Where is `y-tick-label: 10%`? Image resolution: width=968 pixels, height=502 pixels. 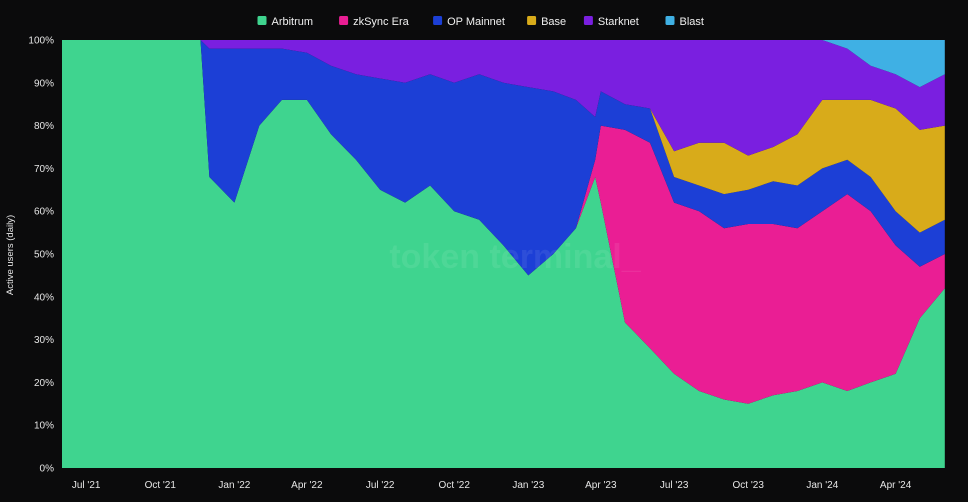 y-tick-label: 10% is located at coordinates (44, 426).